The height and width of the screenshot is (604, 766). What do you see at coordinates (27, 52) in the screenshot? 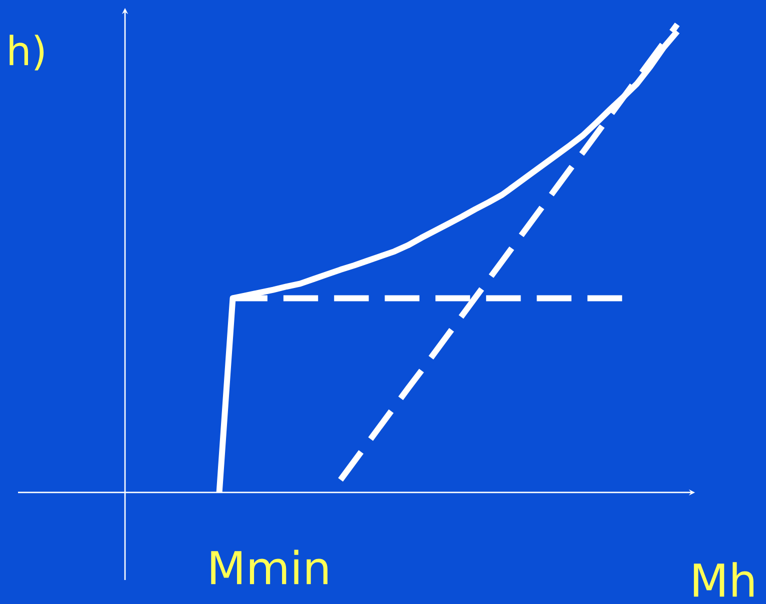
I see `y-axis-title: h)` at bounding box center [27, 52].